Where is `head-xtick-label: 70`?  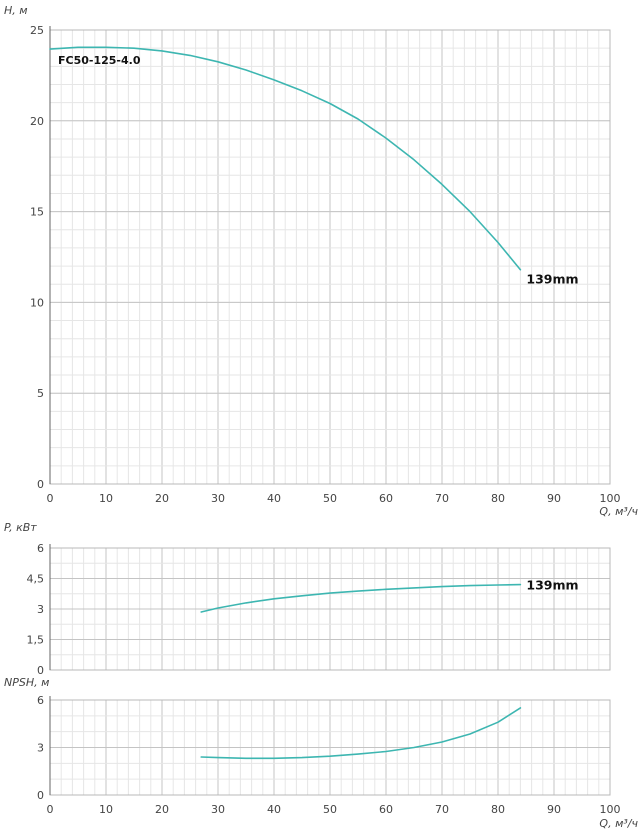
head-xtick-label: 70 is located at coordinates (442, 498).